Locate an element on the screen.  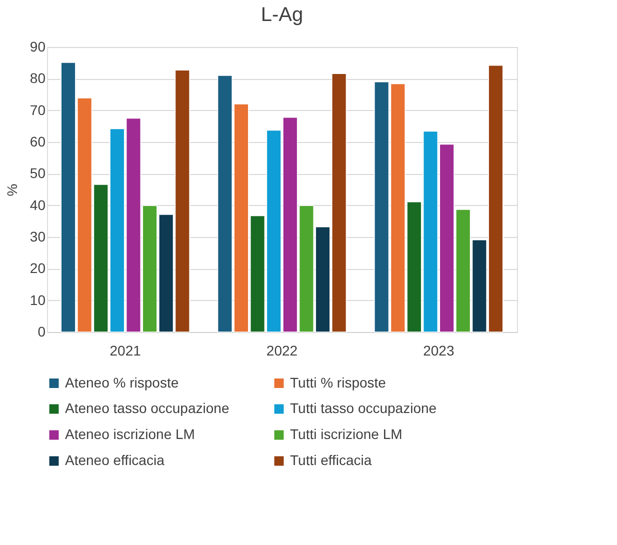
x-tick-label: 2022 is located at coordinates (282, 350).